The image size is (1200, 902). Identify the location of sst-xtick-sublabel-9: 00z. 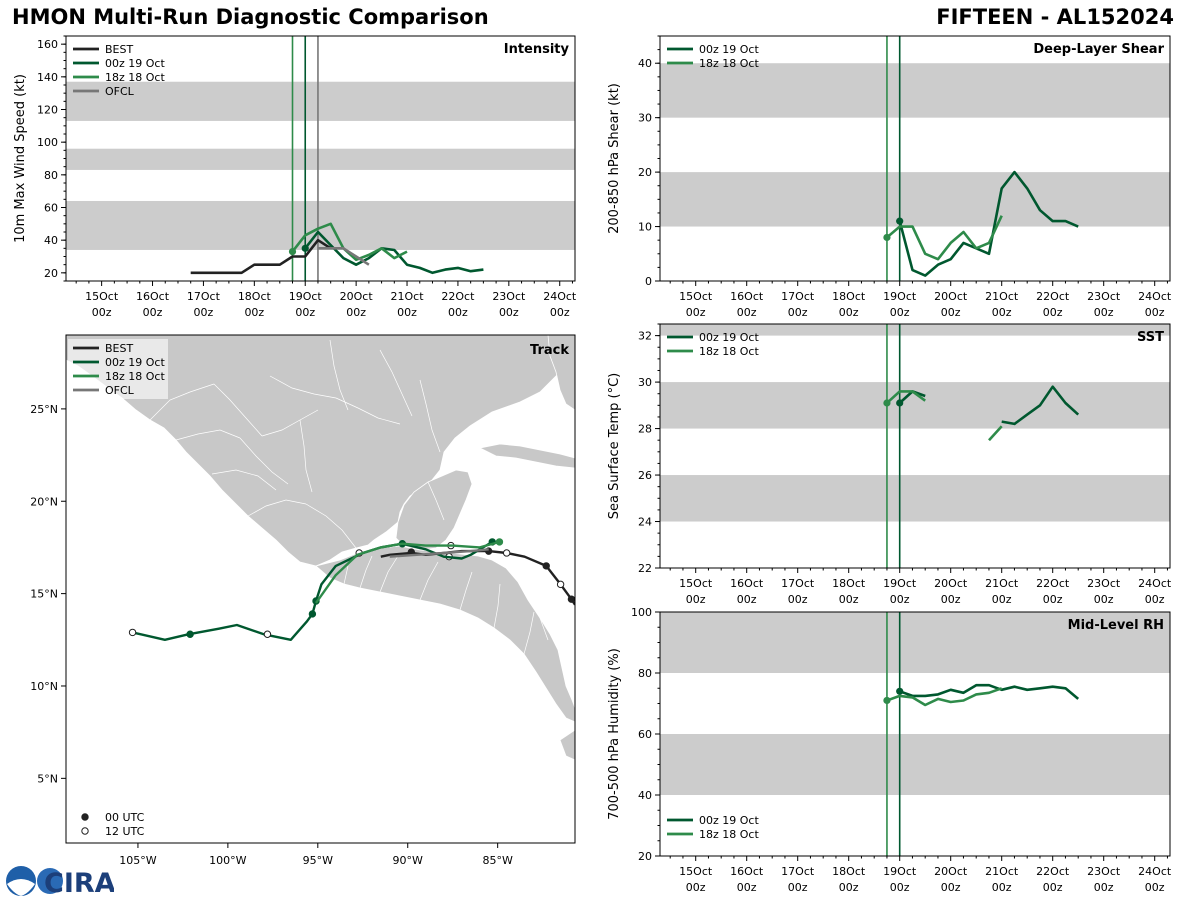
(1155, 599).